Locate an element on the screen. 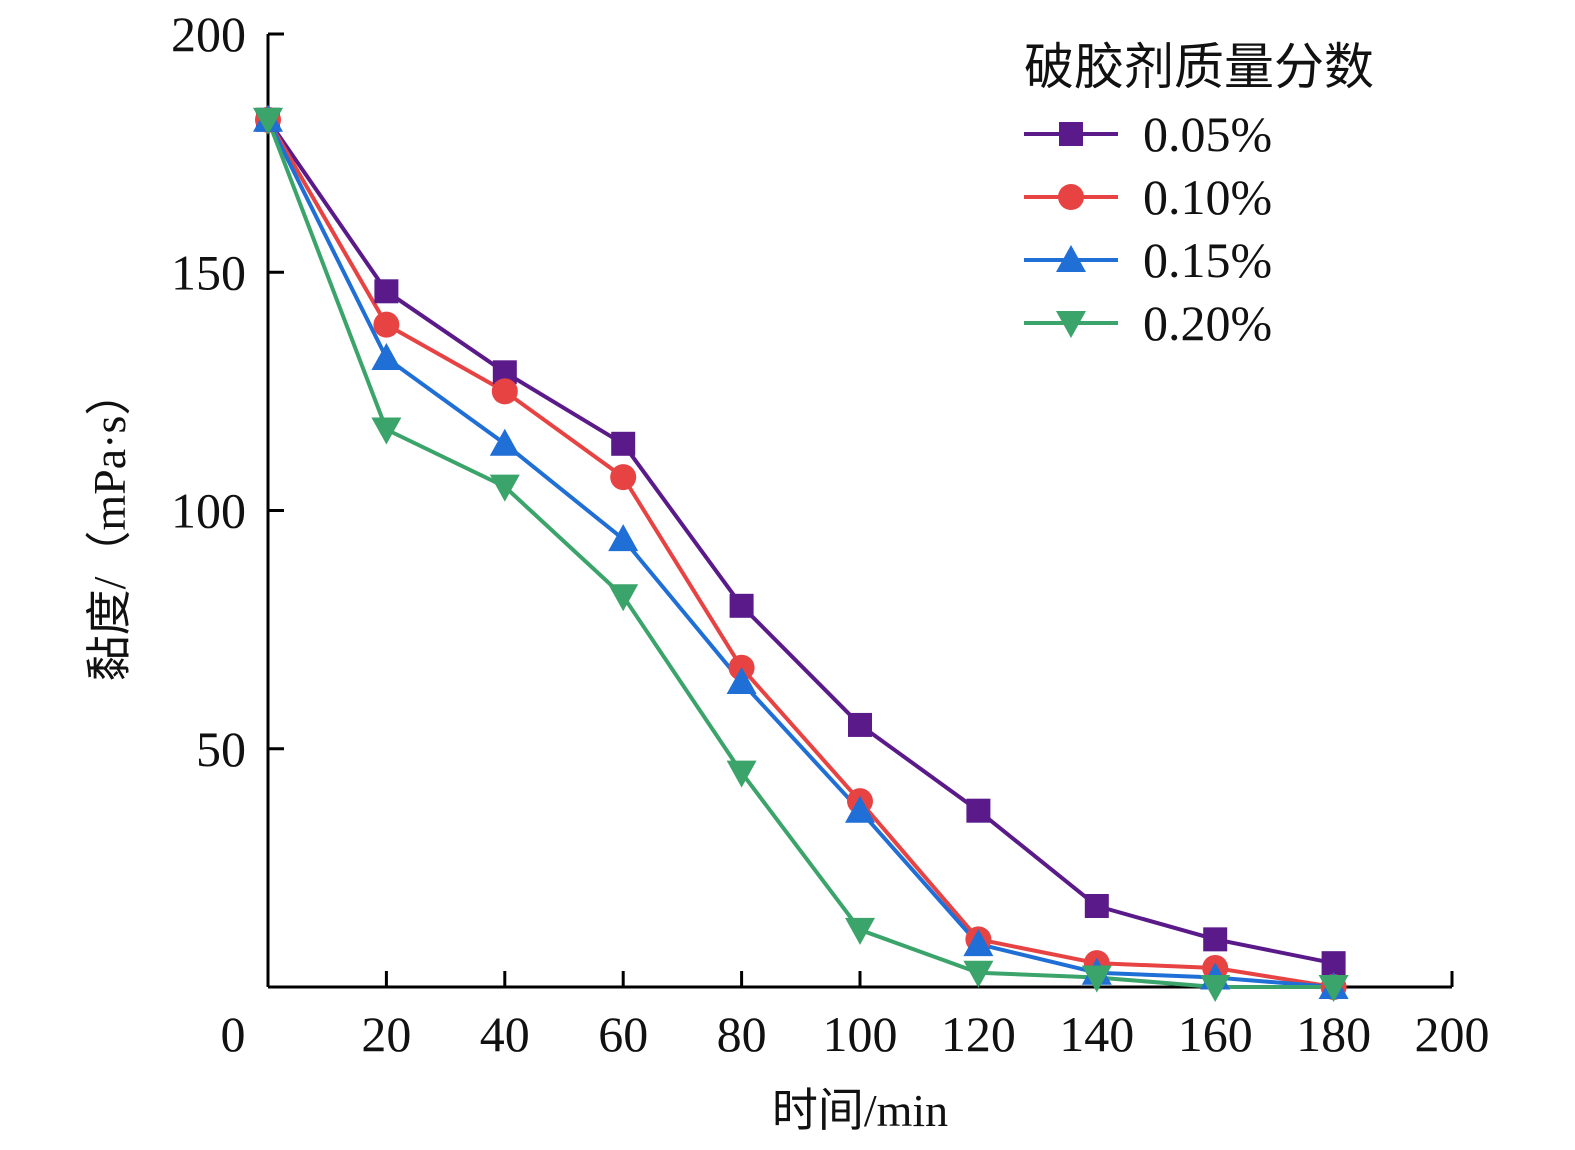  legend-label: 0.10% is located at coordinates (1207, 197).